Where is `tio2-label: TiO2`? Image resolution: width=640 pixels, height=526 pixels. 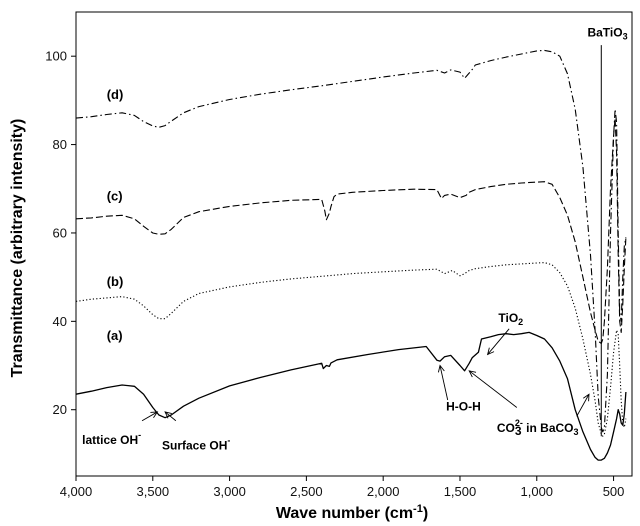 tio2-label: TiO2 is located at coordinates (510, 319).